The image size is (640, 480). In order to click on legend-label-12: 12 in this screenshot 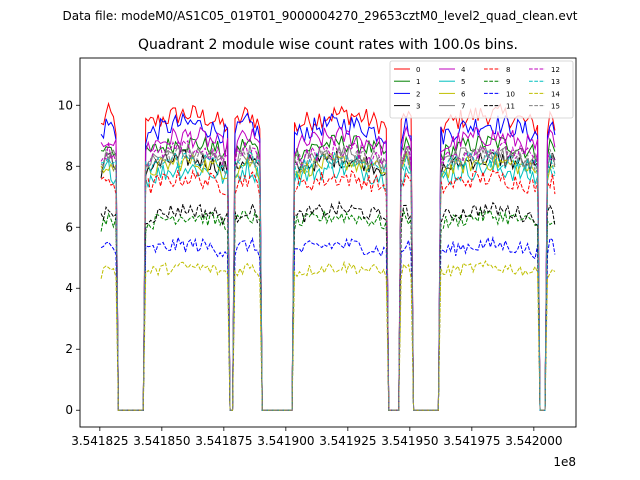, I will do `click(555, 70)`.